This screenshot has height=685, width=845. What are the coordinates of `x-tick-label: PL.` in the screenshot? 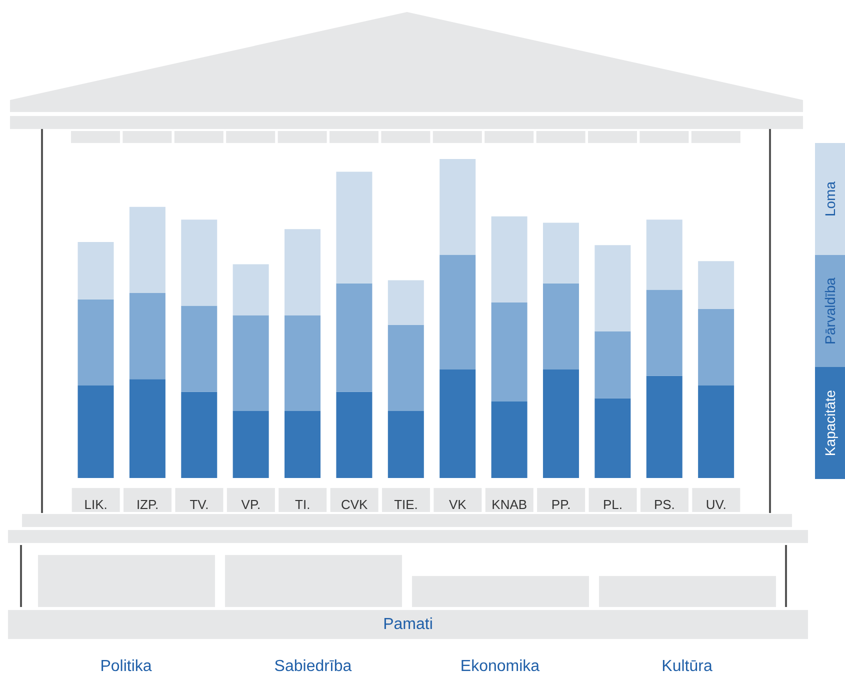 It's located at (613, 504).